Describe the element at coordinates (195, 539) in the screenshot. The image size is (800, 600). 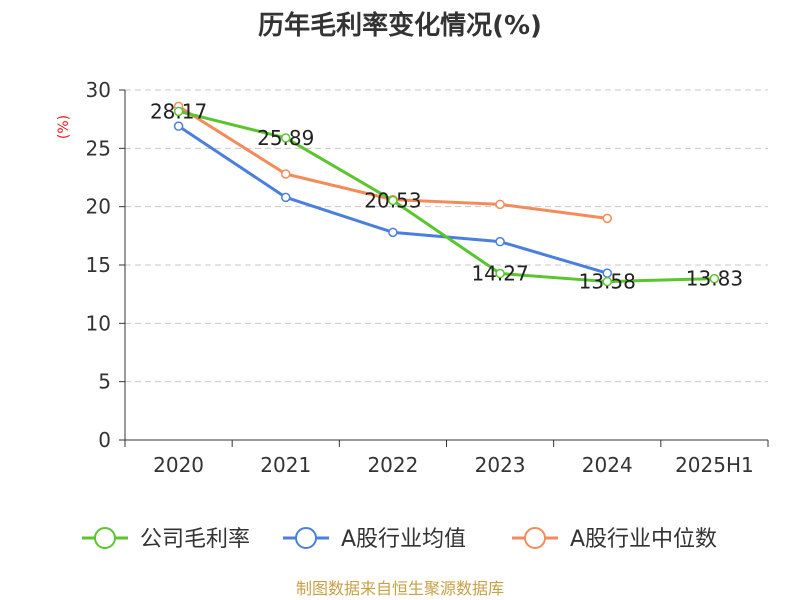
I see `legend-label: 公司毛利率` at that location.